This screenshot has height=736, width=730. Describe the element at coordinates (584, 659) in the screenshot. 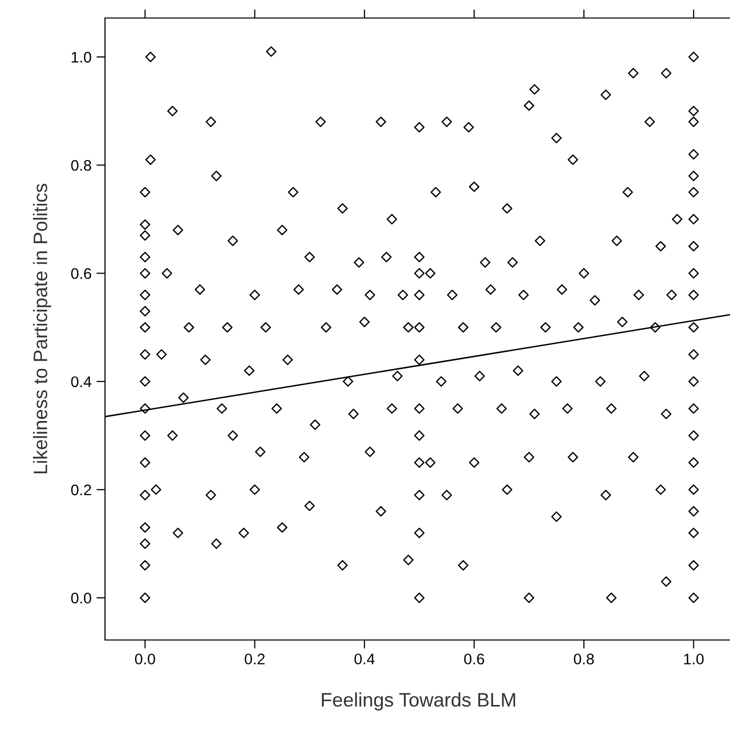

I see `x-tick-label: 0.8` at that location.